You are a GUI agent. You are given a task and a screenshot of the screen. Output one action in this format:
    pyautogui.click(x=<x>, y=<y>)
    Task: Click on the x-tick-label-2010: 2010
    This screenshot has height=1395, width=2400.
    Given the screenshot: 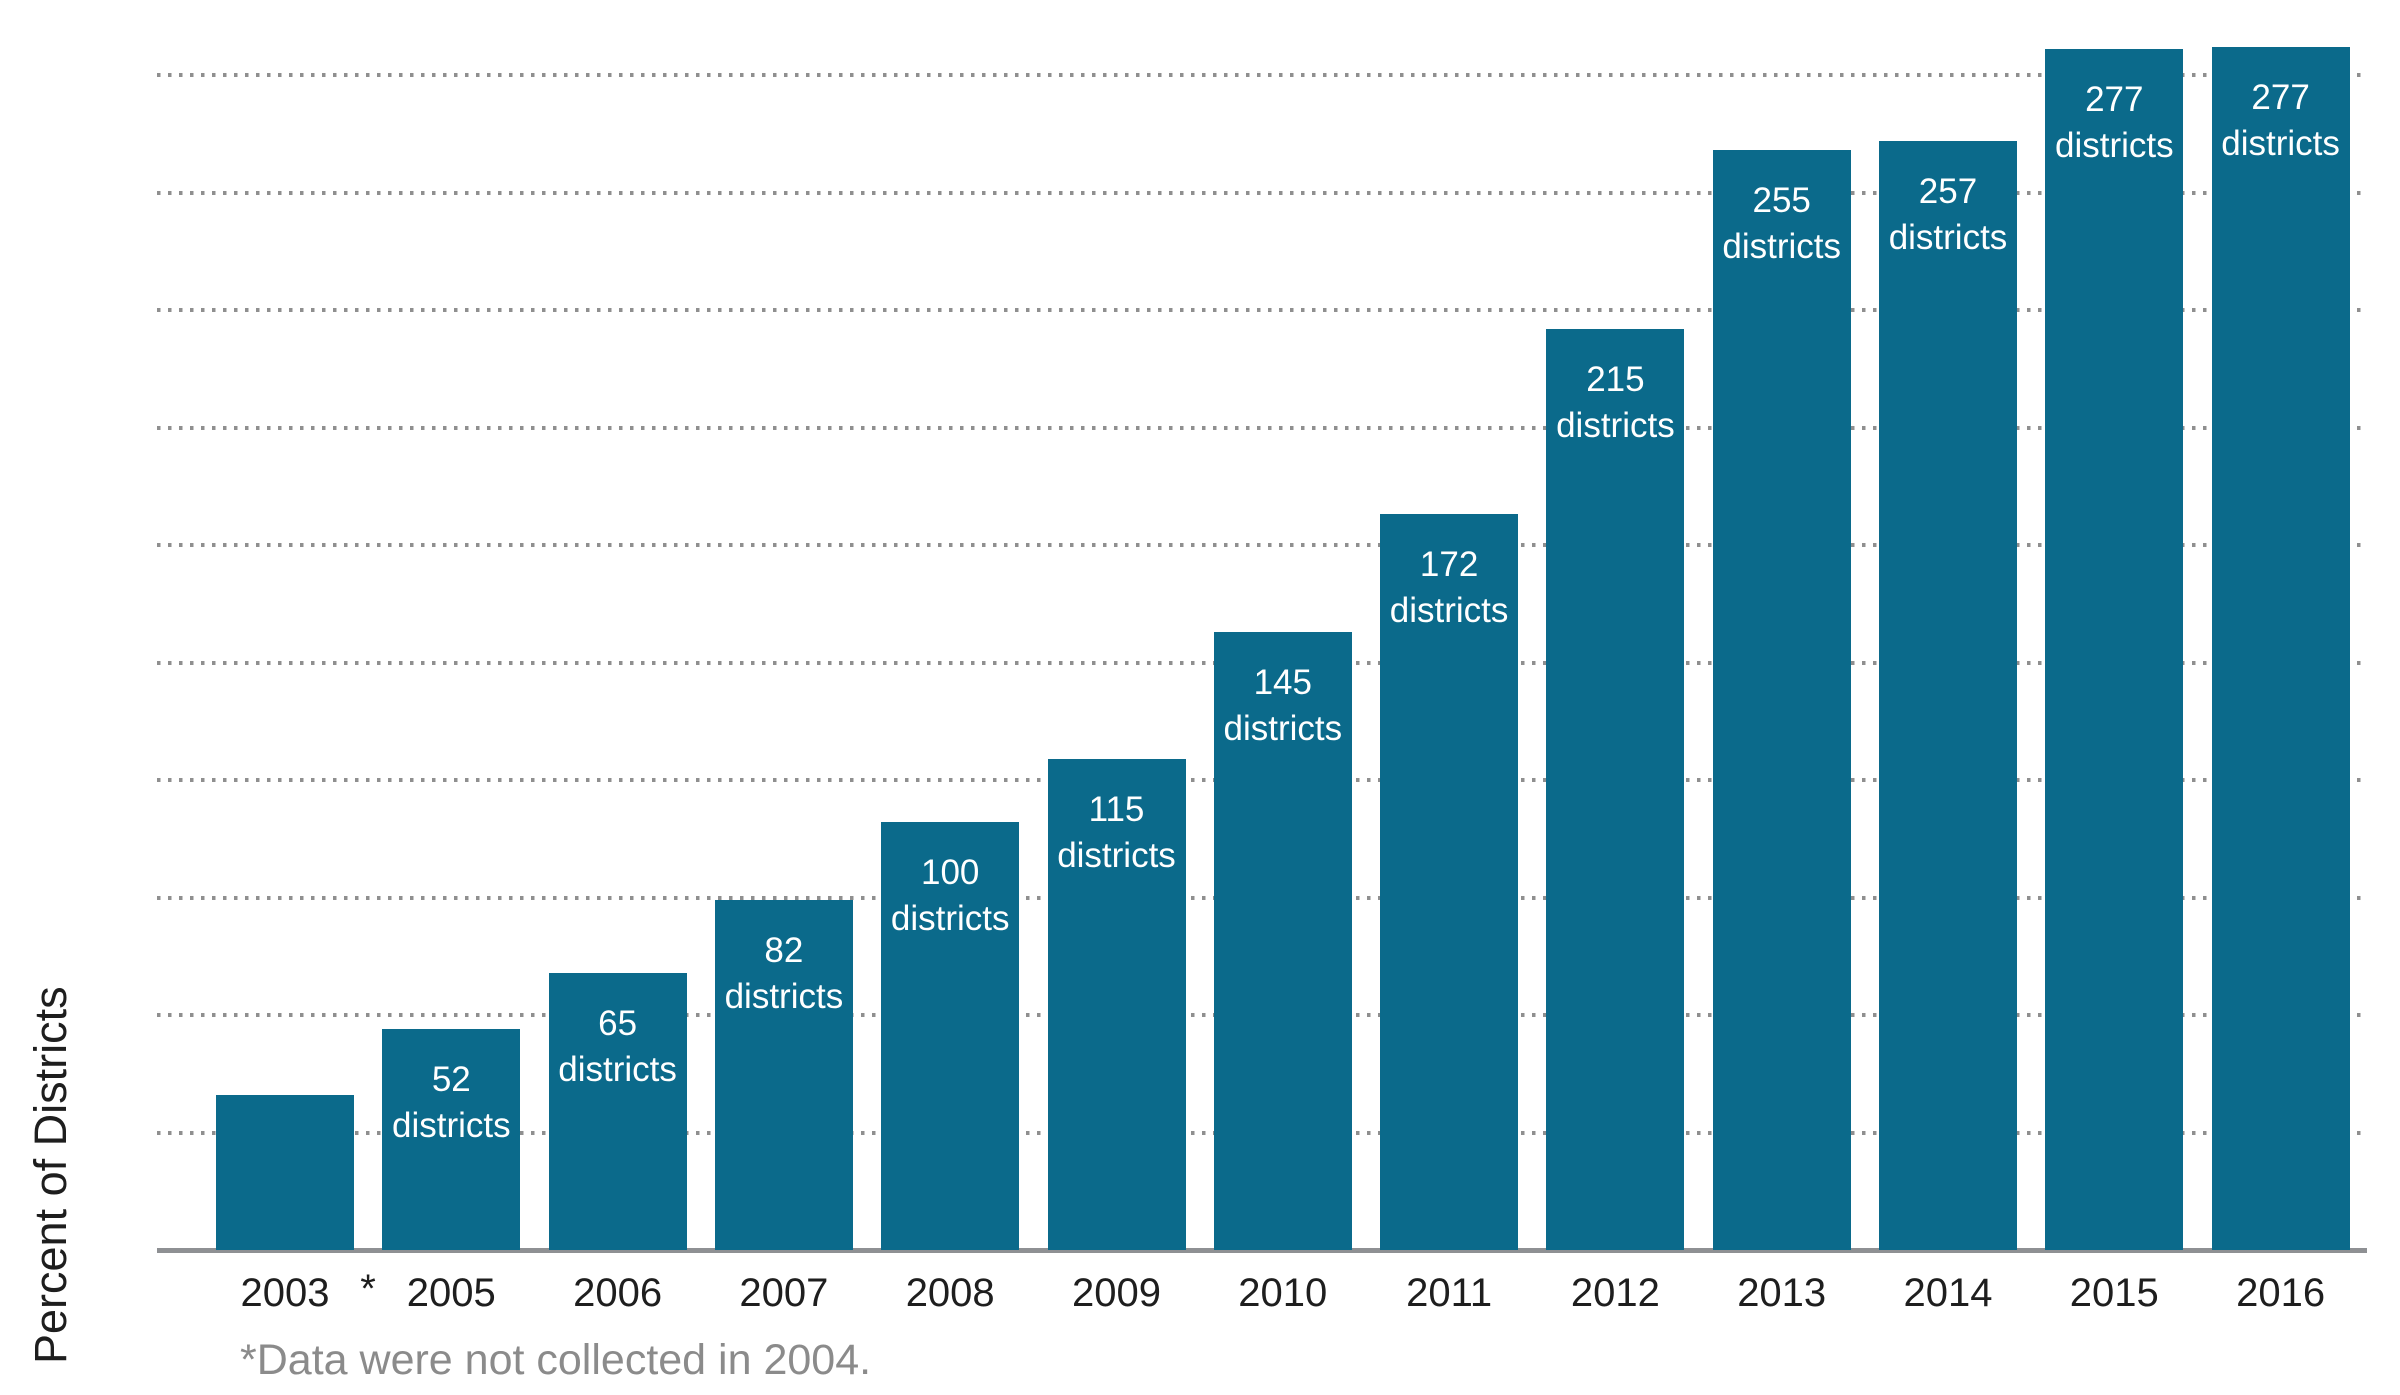 What is the action you would take?
    pyautogui.click(x=1283, y=1293)
    